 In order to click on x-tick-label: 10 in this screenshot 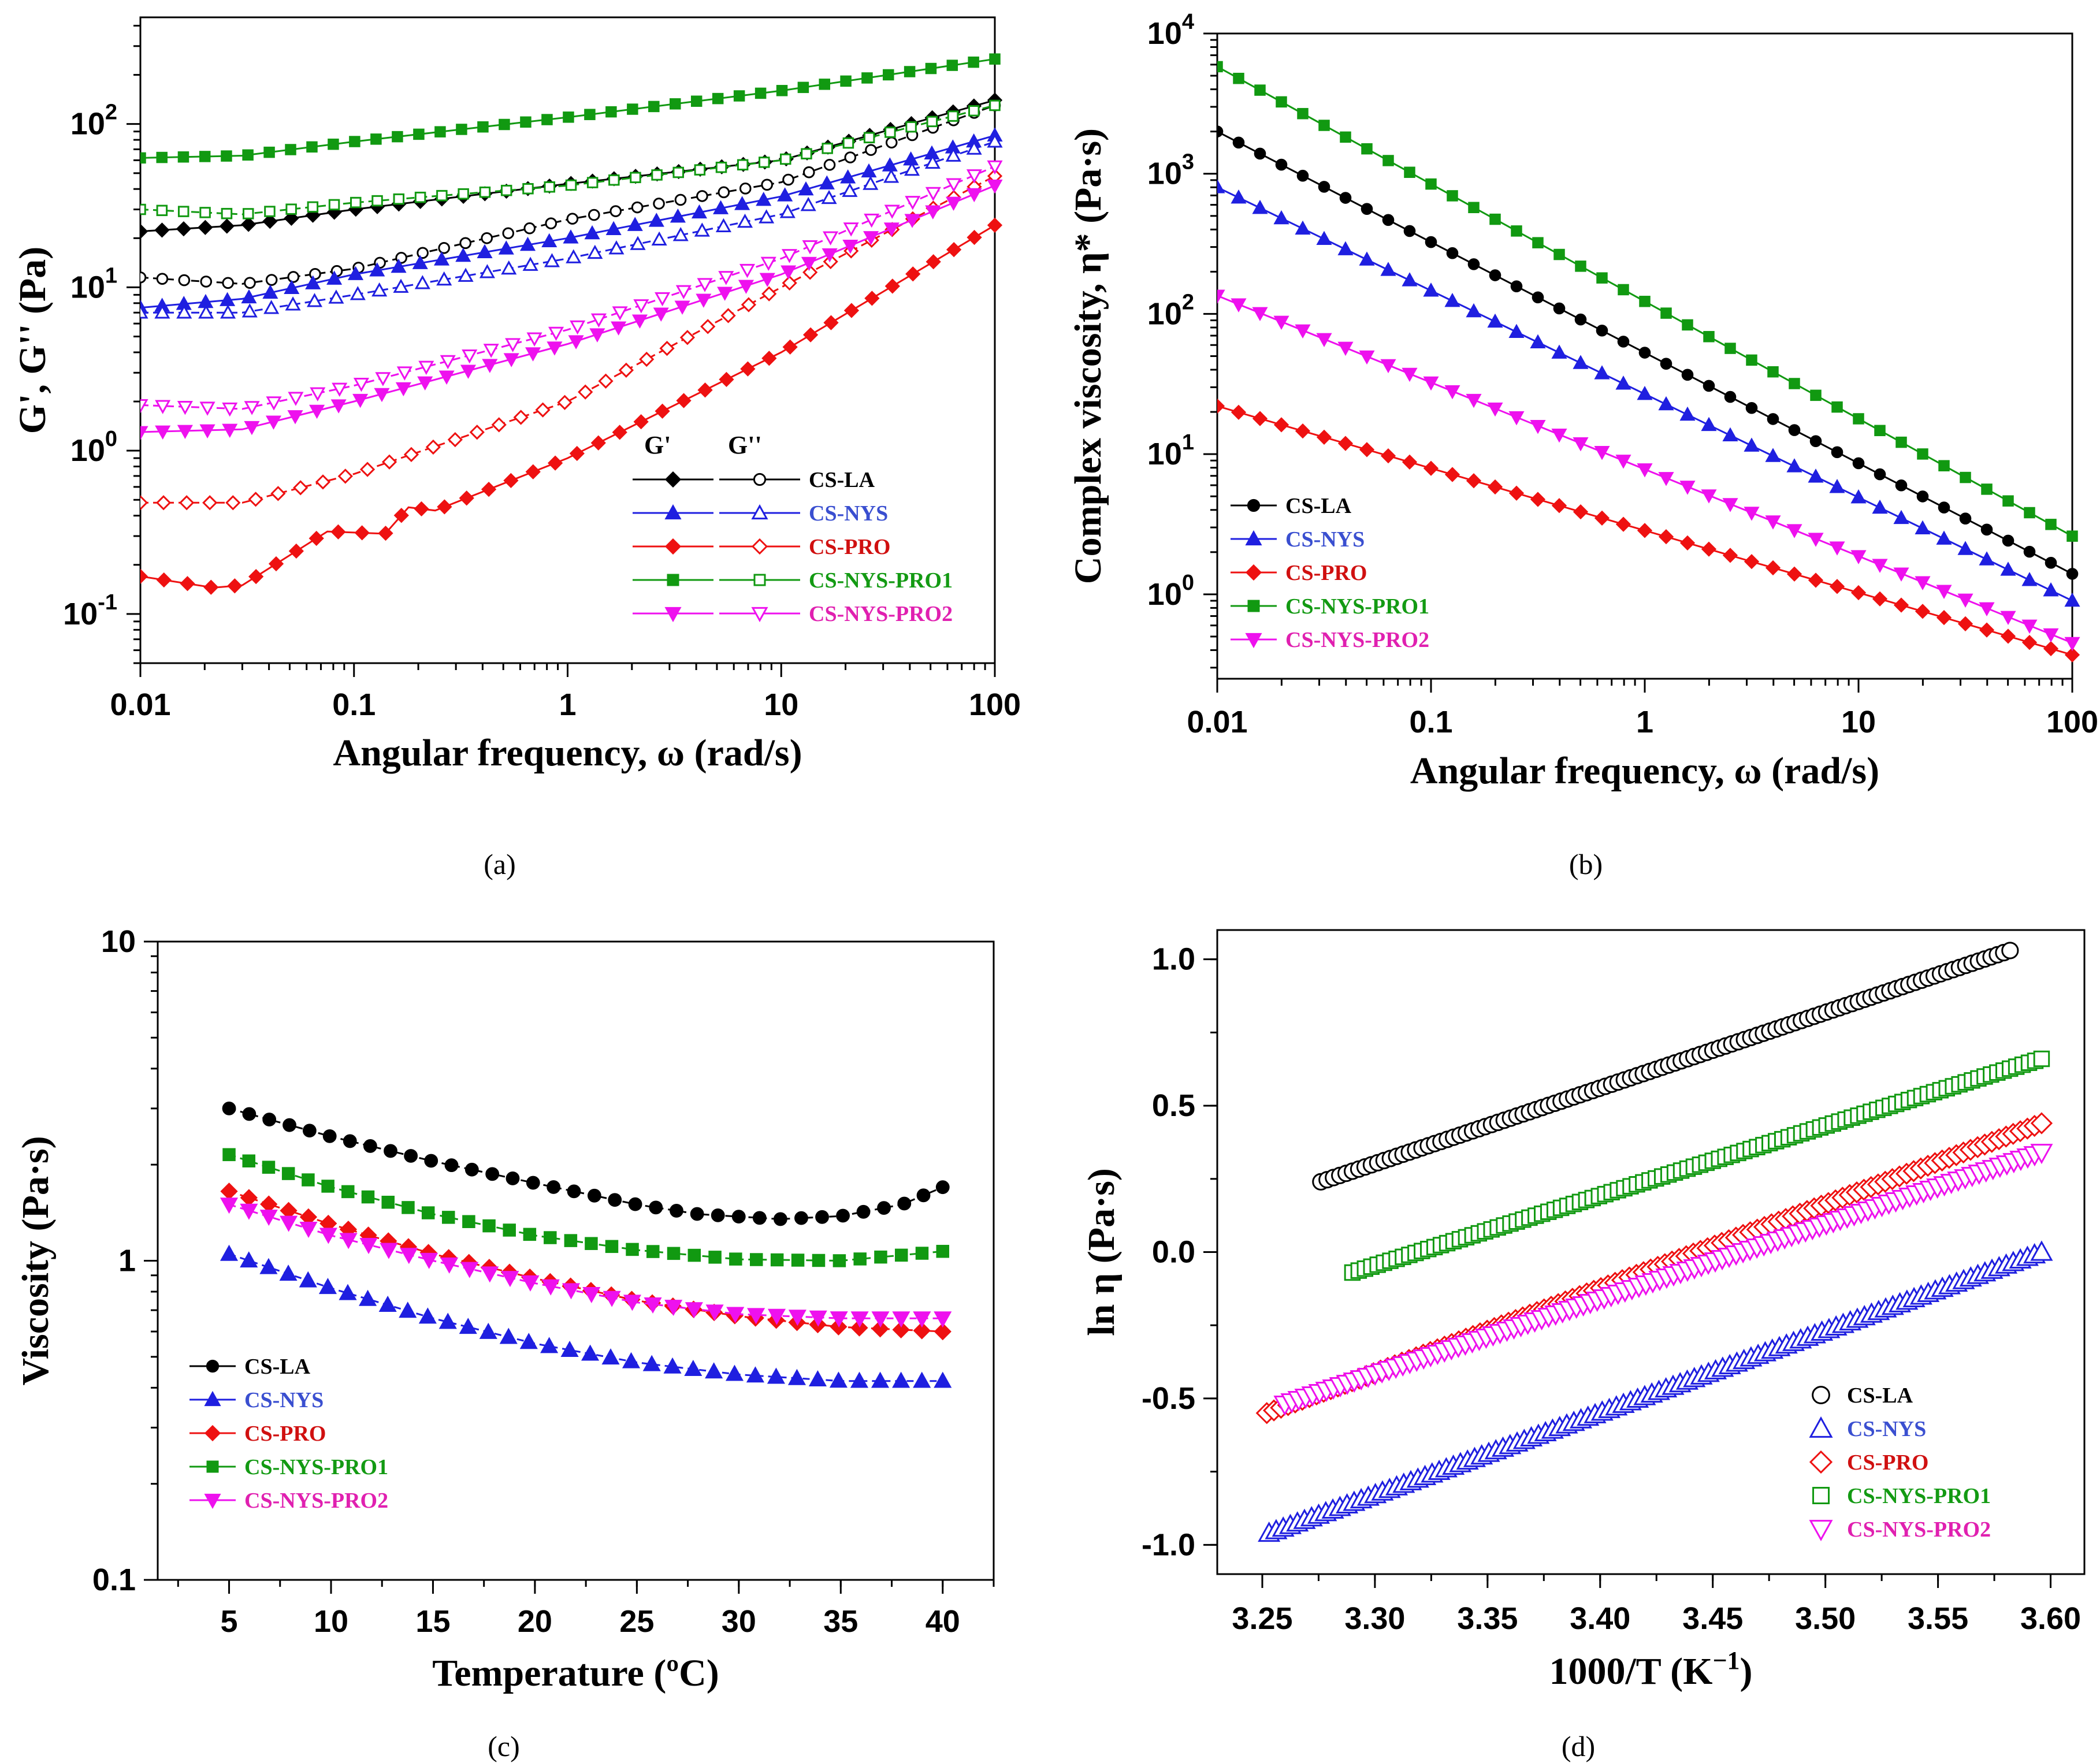, I will do `click(1859, 722)`.